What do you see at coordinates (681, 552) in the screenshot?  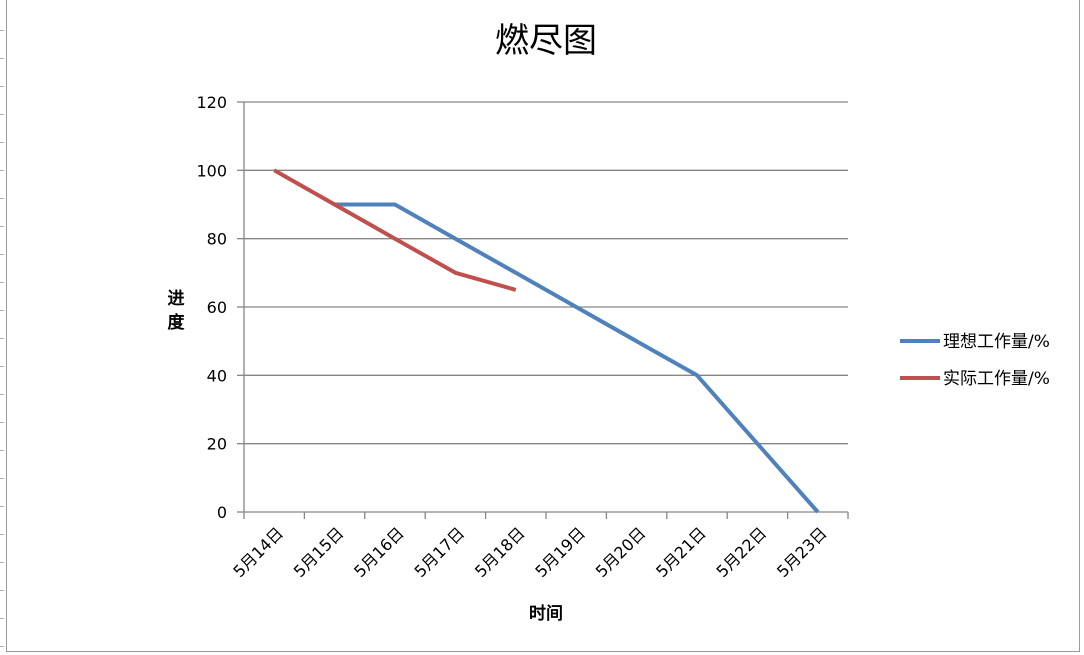 I see `x-tick-label: 5月21日` at bounding box center [681, 552].